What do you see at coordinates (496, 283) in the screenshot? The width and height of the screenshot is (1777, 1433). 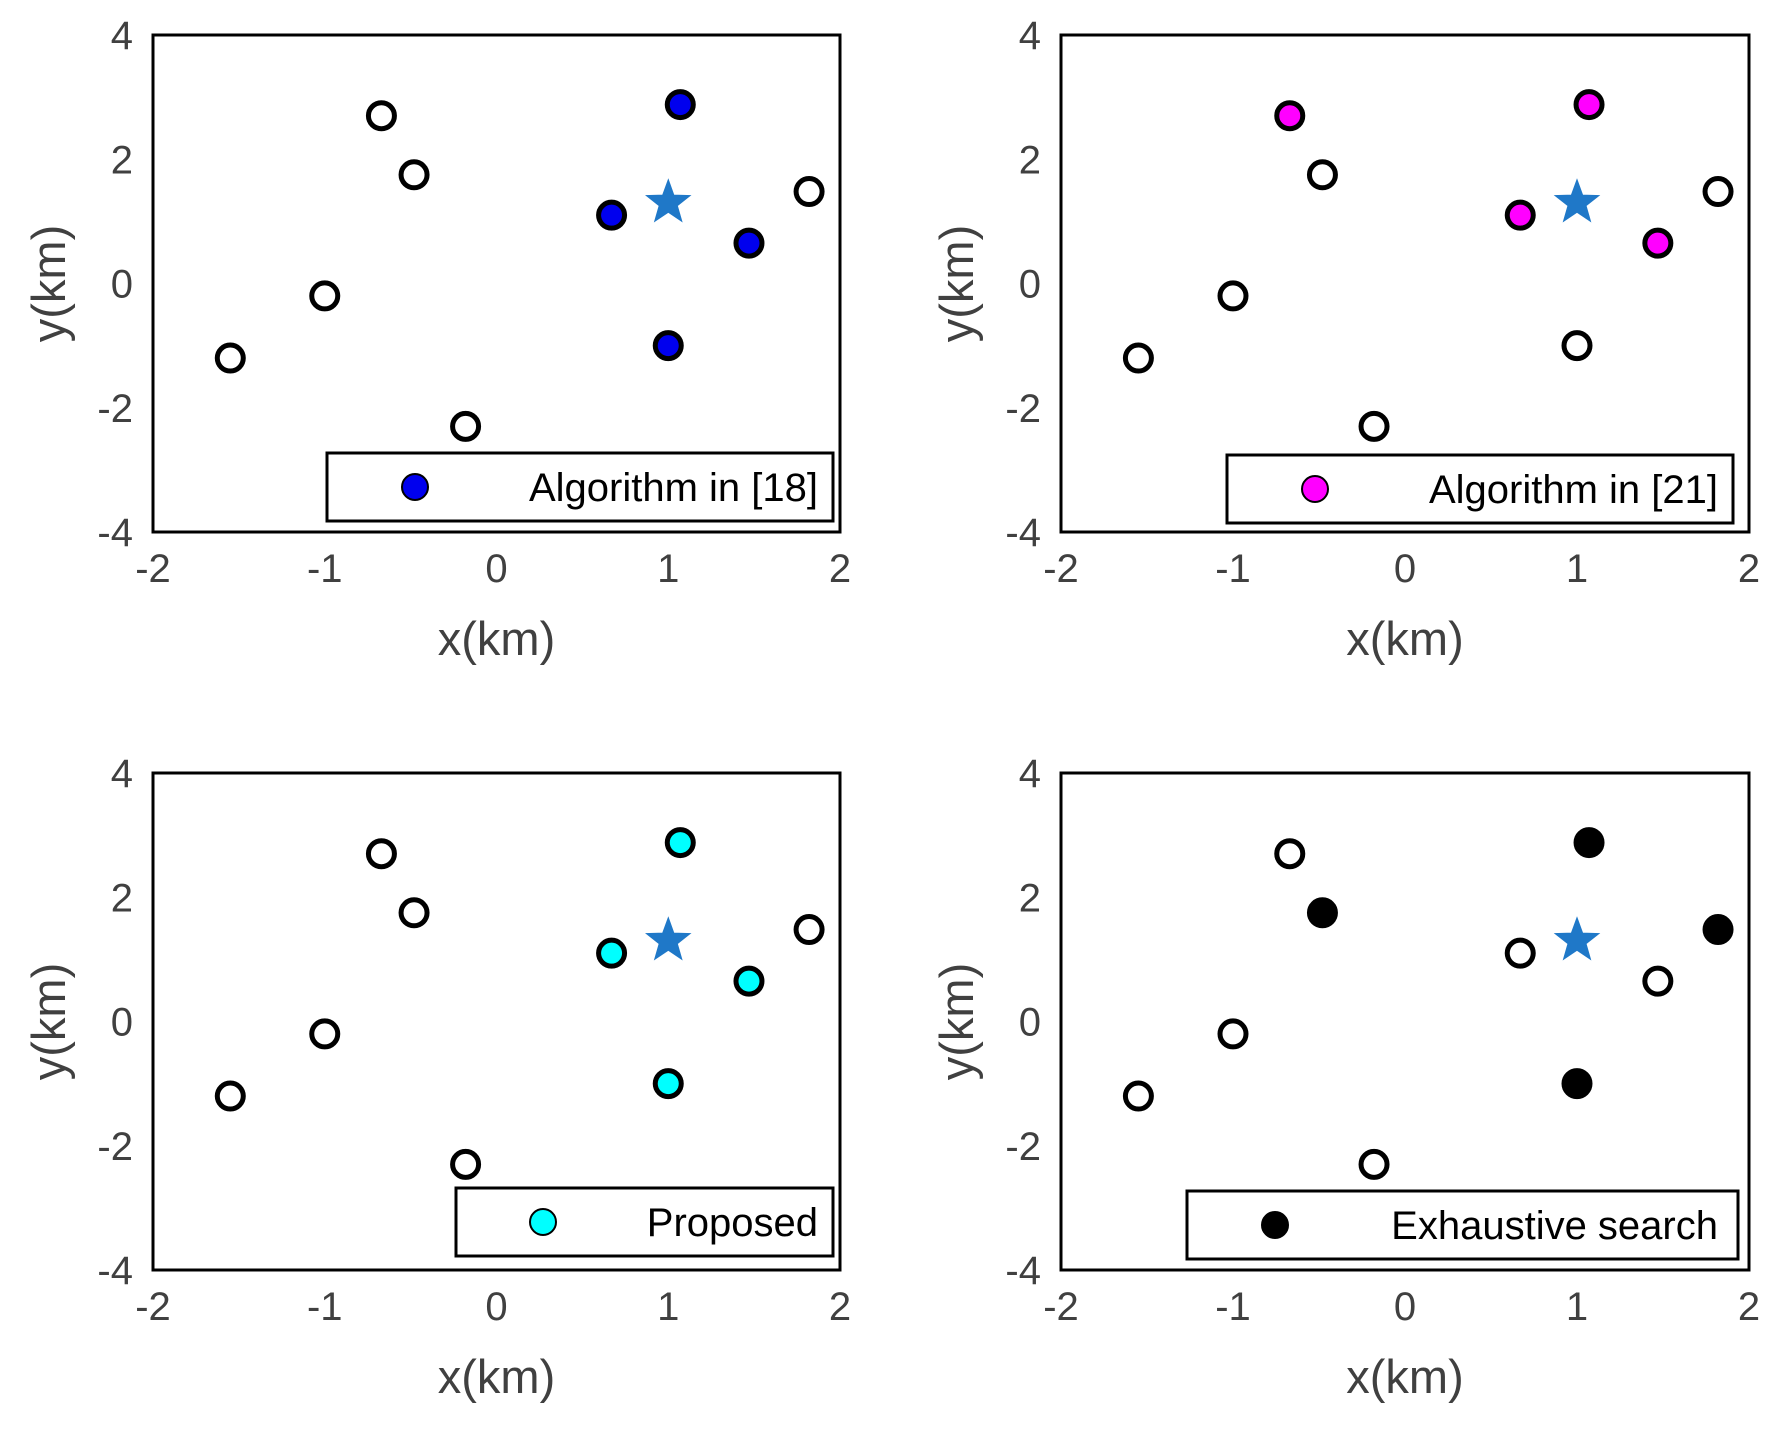 I see `axes-box` at bounding box center [496, 283].